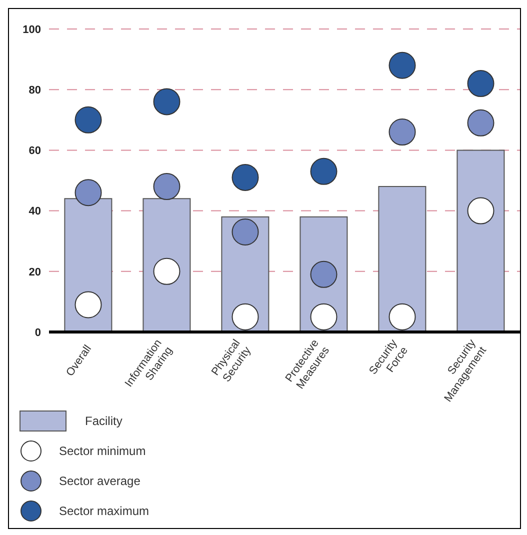 This screenshot has height=535, width=527. Describe the element at coordinates (34, 272) in the screenshot. I see `y-tick-label: 20` at that location.